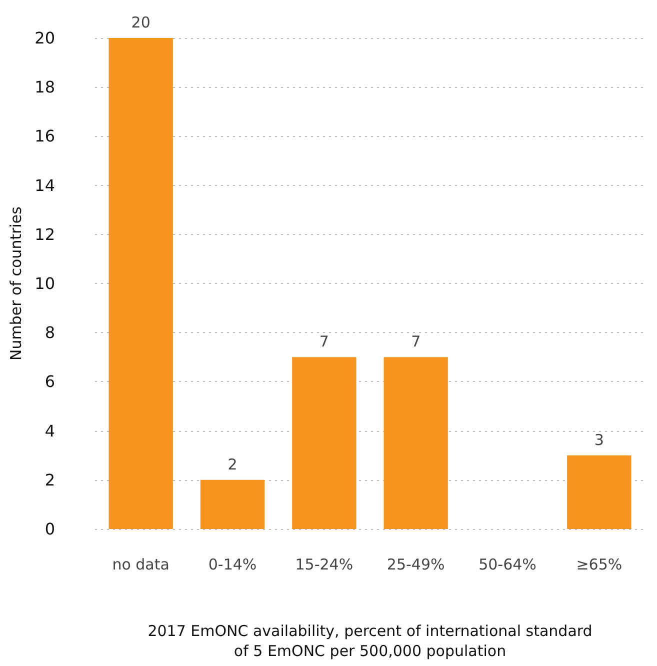 The image size is (657, 666). I want to click on y-tick-label: 16, so click(44, 136).